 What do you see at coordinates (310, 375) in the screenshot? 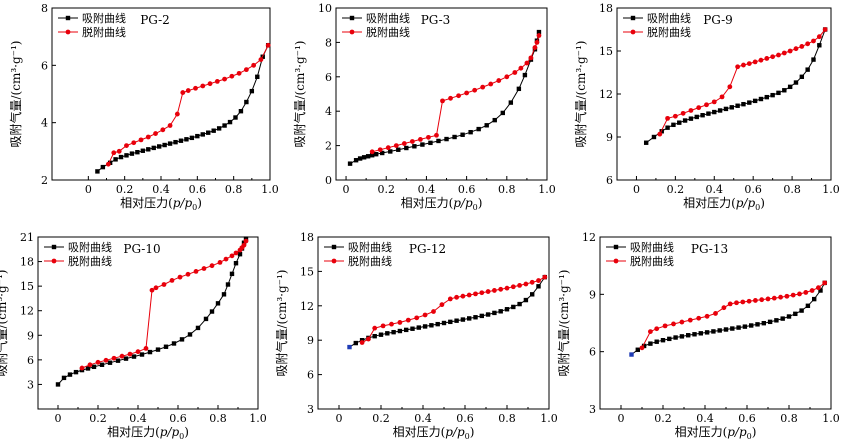
I see `y-tick-label: 6` at bounding box center [310, 375].